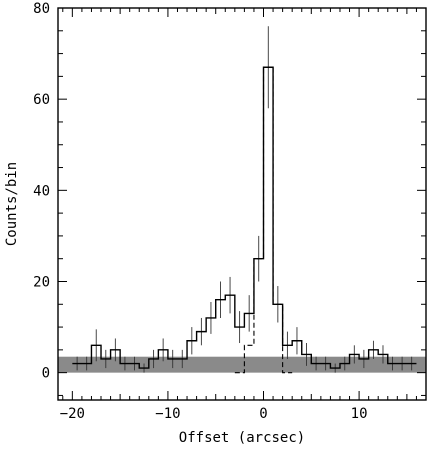 This screenshot has height=450, width=447. What do you see at coordinates (359, 414) in the screenshot?
I see `x-tick-label: 10` at bounding box center [359, 414].